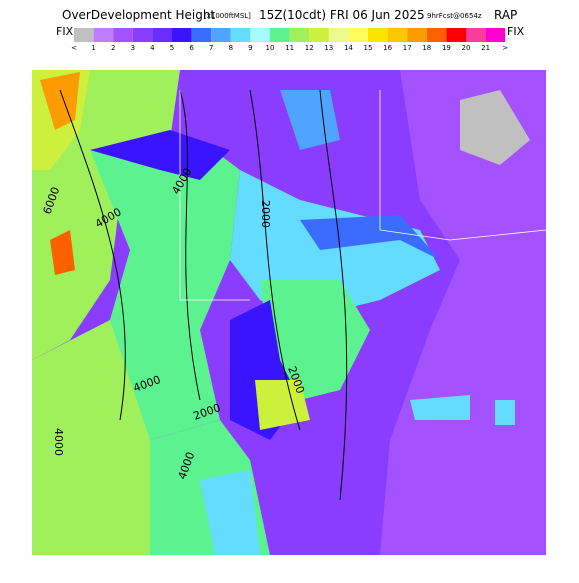 The image size is (579, 583). I want to click on contour-label: 4000, so click(58, 442).